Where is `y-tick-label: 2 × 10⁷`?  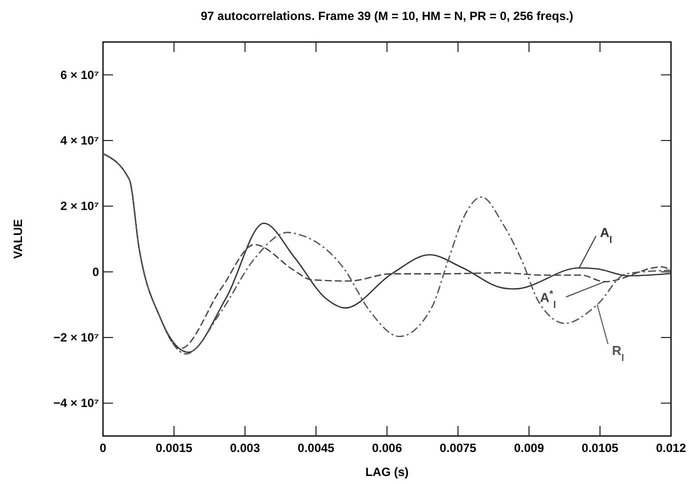 y-tick-label: 2 × 10⁷ is located at coordinates (80, 206).